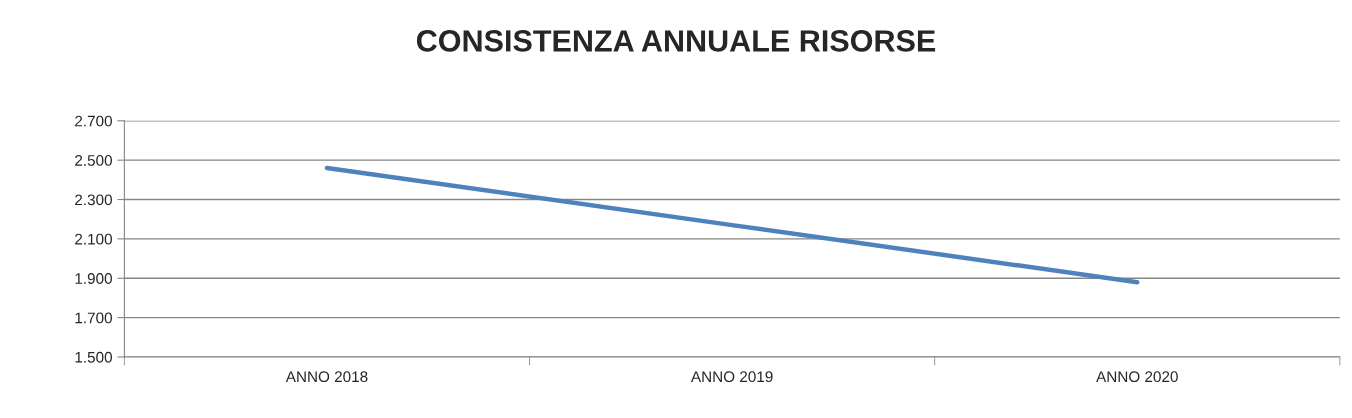 The image size is (1352, 418). I want to click on chart-title: CONSISTENZA ANNUALE RISORSE, so click(676, 41).